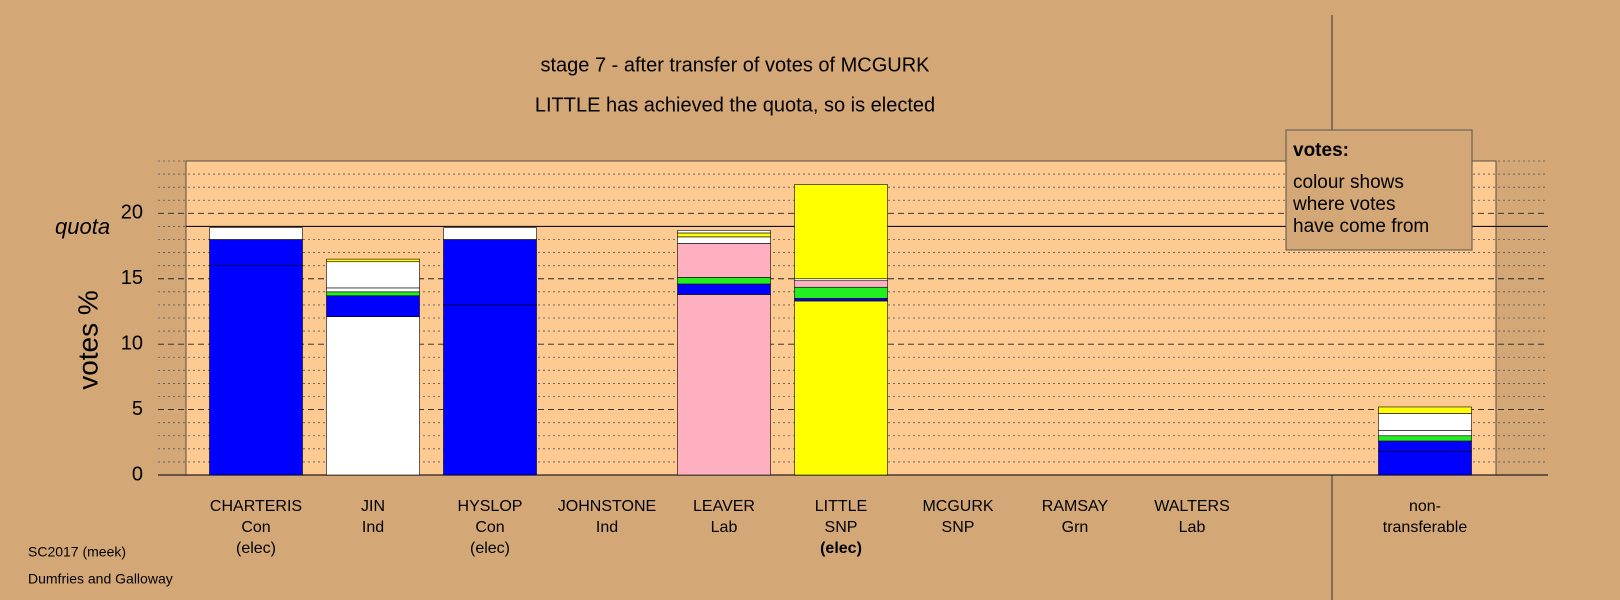 This screenshot has height=600, width=1620. What do you see at coordinates (1192, 506) in the screenshot?
I see `x-tick-label: WALTERS` at bounding box center [1192, 506].